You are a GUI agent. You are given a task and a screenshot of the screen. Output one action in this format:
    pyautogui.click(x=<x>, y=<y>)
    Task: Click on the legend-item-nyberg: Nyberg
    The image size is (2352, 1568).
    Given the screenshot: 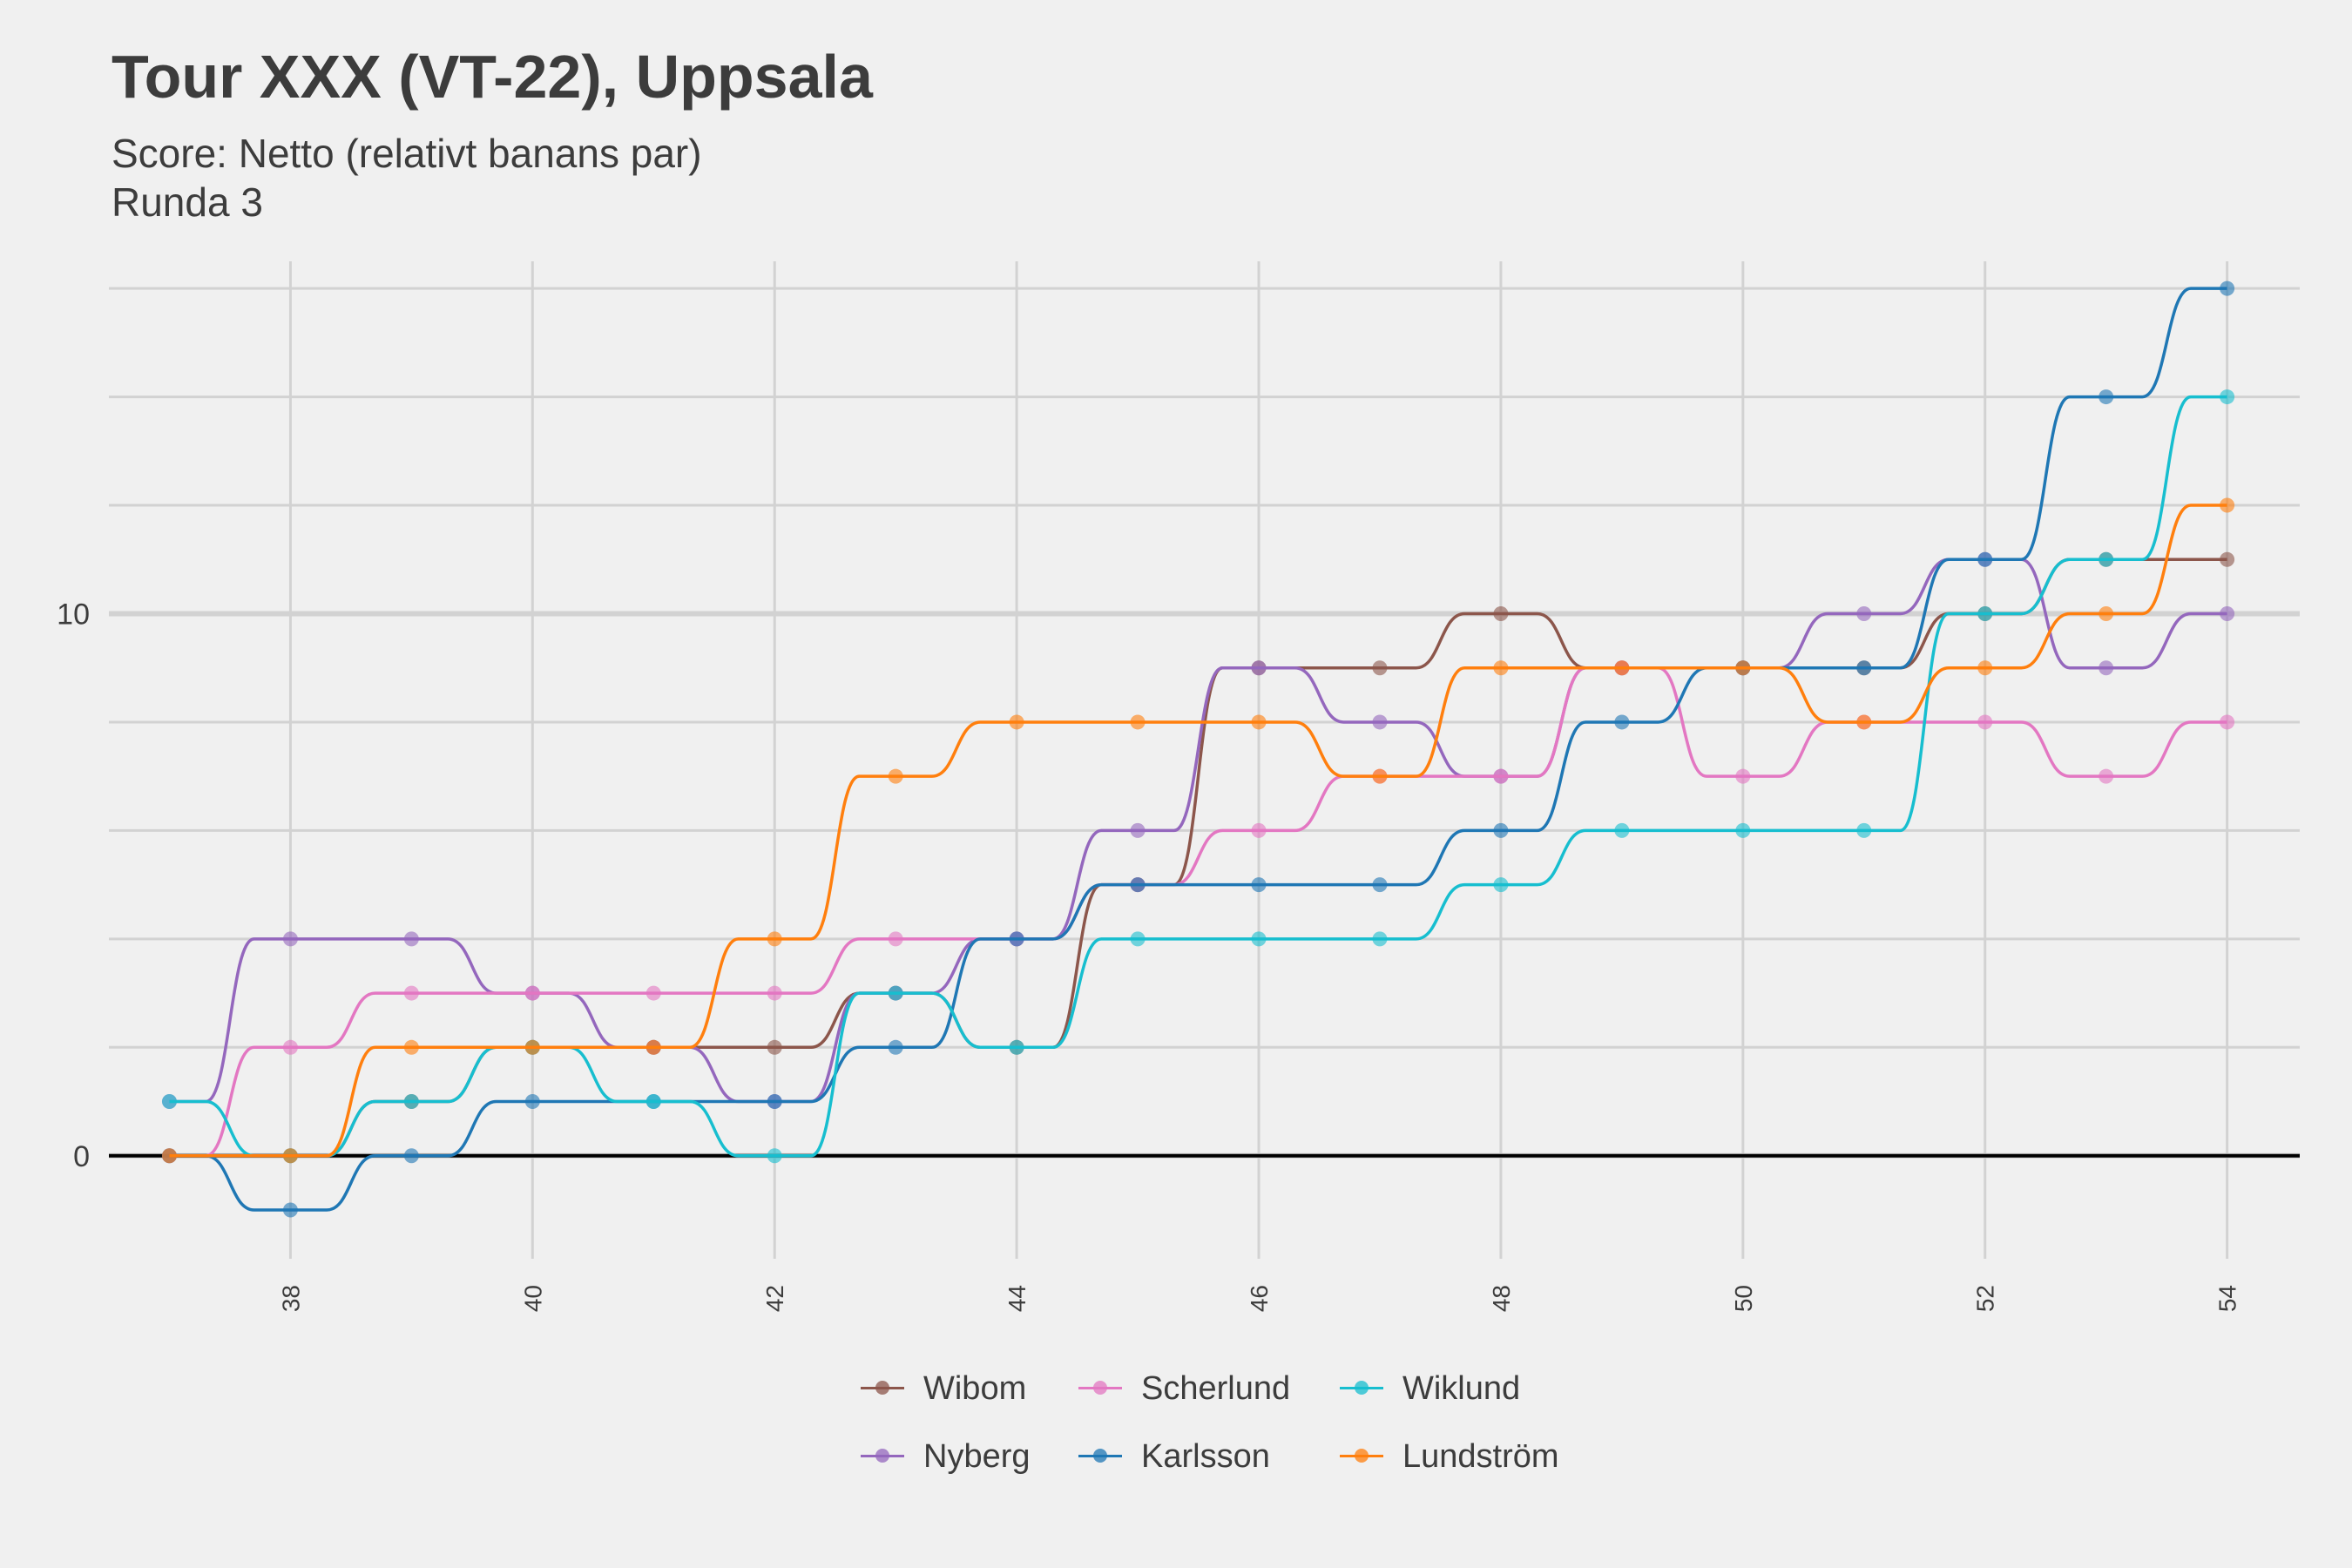 What is the action you would take?
    pyautogui.click(x=963, y=1457)
    